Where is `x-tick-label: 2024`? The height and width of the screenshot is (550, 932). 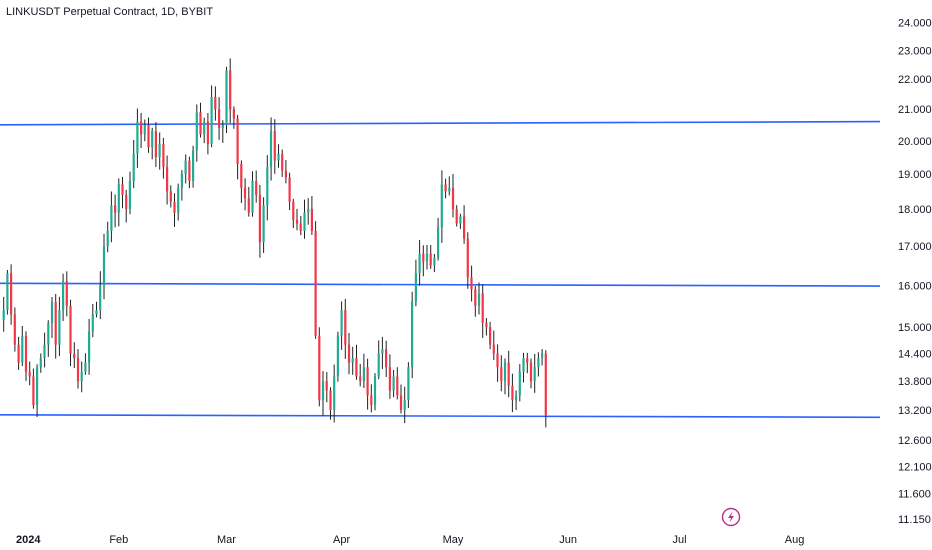
x-tick-label: 2024 is located at coordinates (28, 540).